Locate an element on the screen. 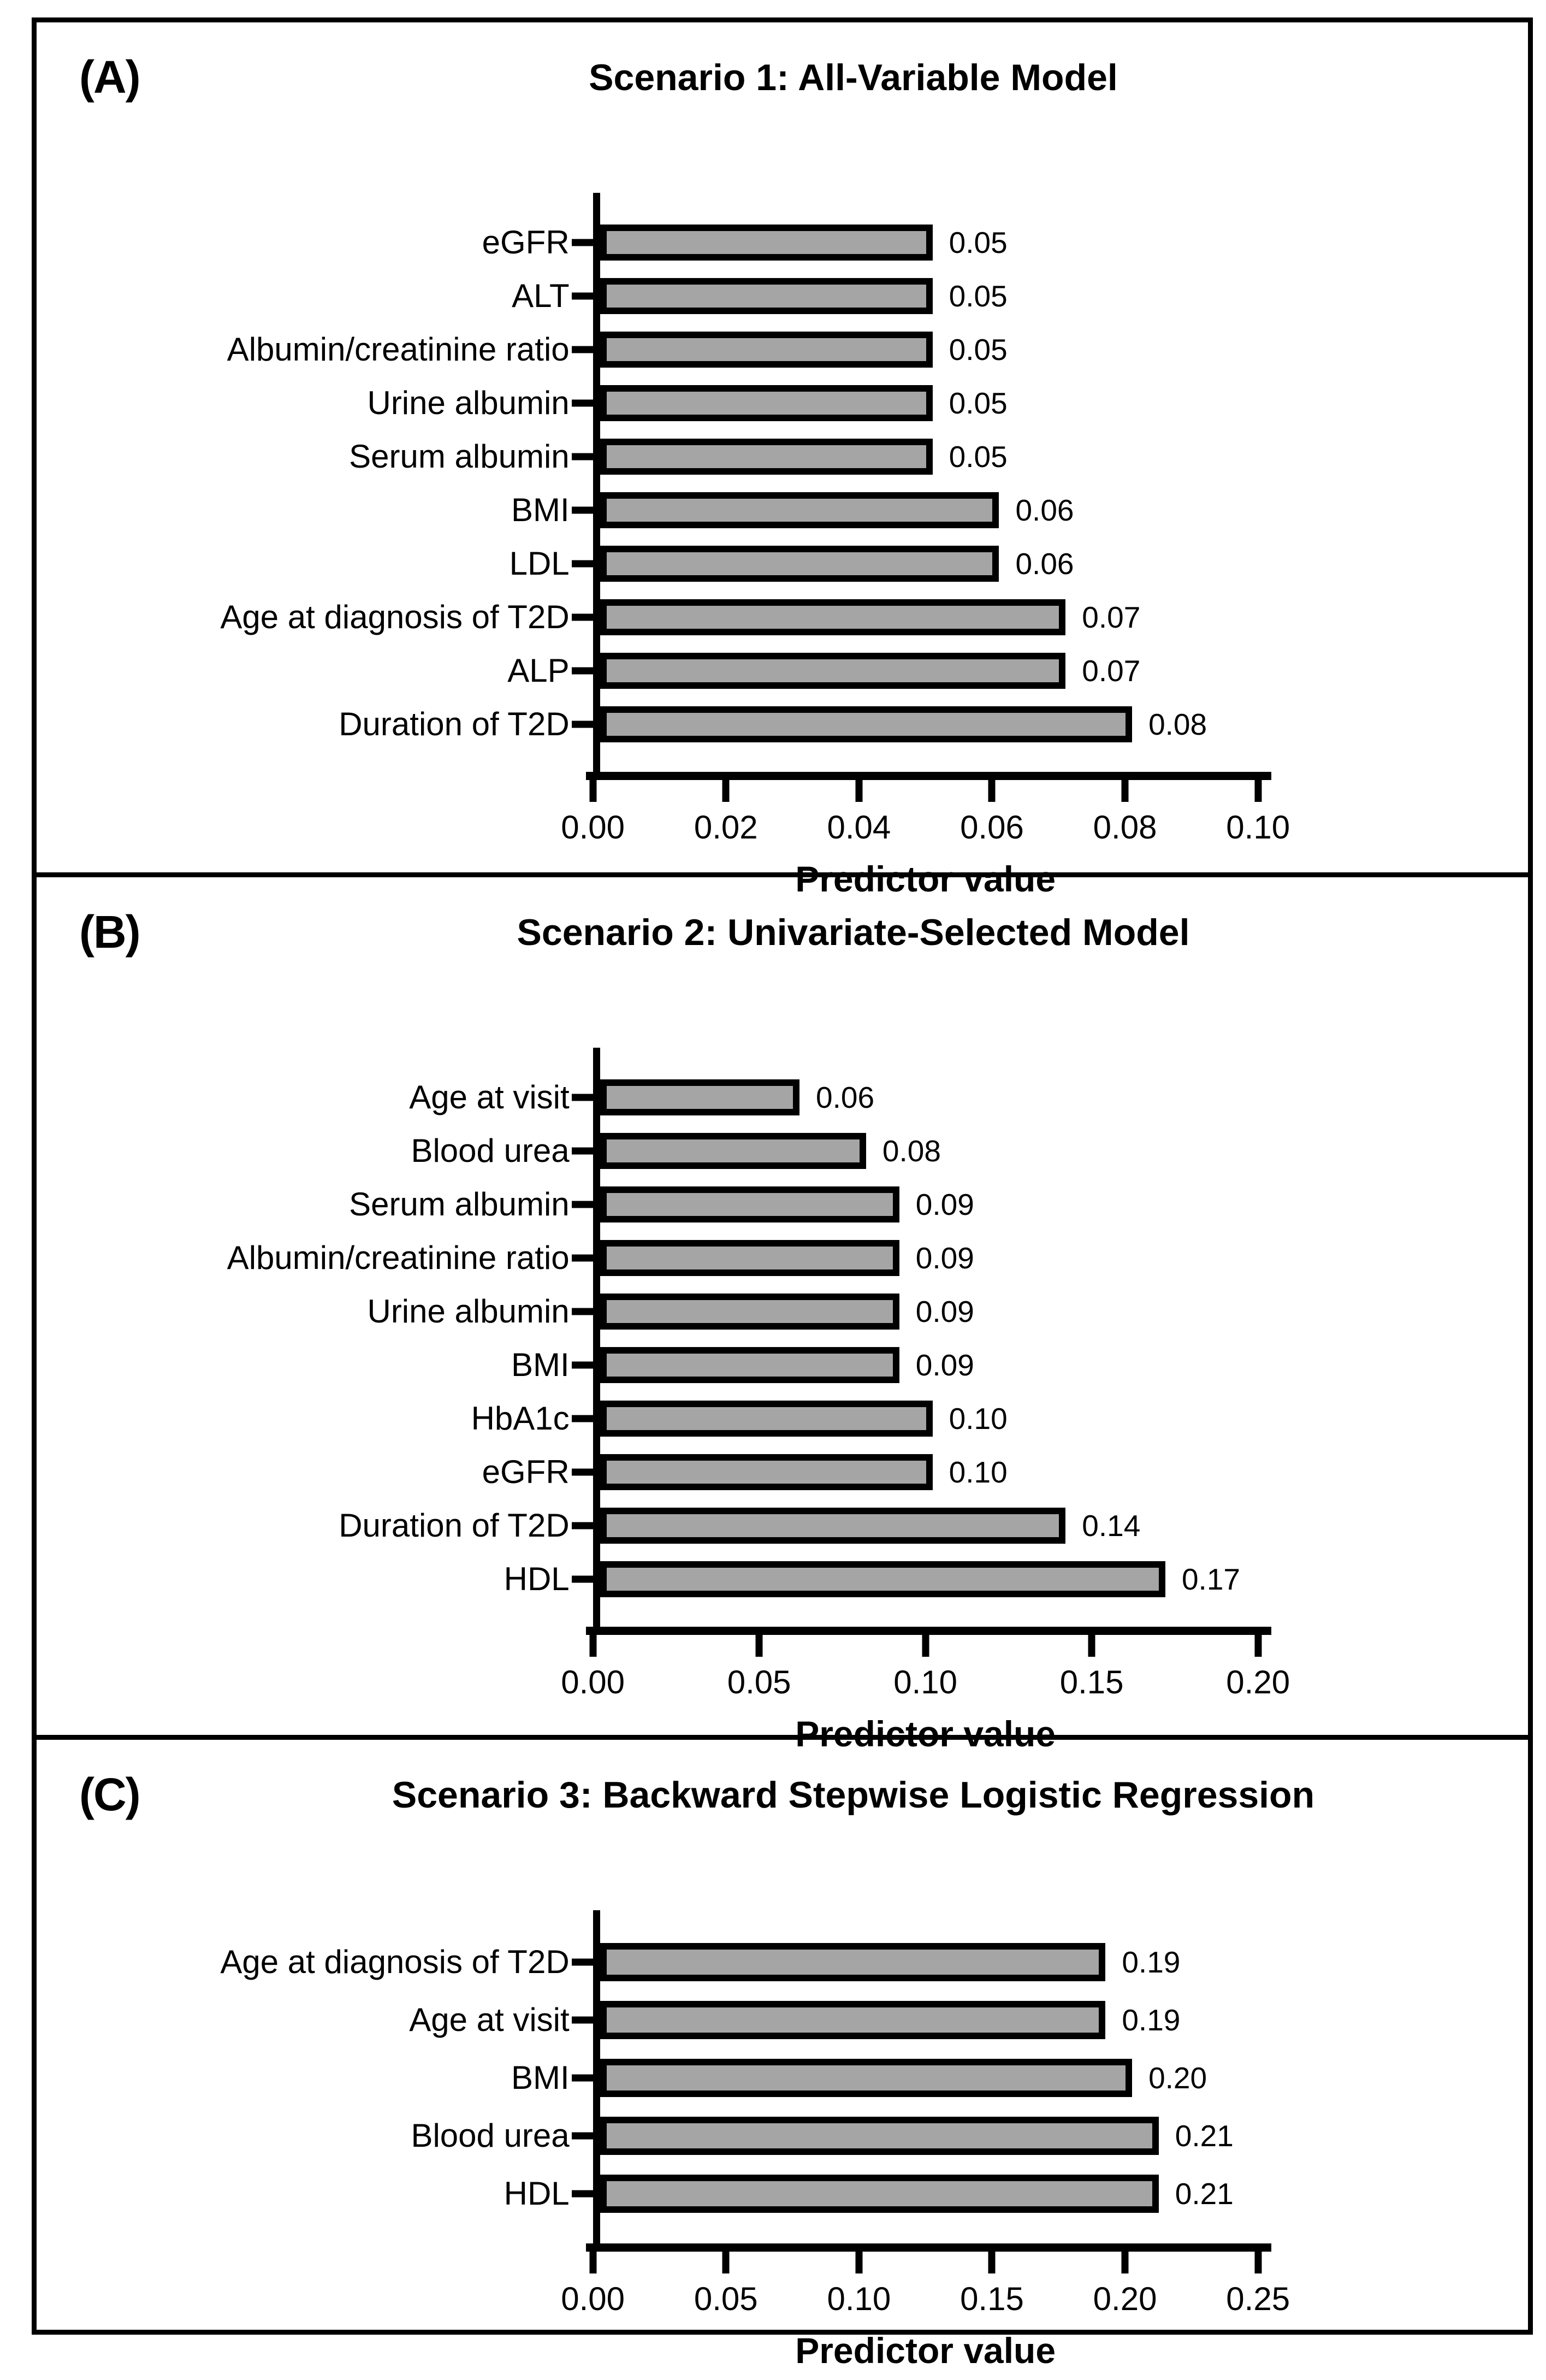  panel-b-letter: (B) is located at coordinates (110, 932).